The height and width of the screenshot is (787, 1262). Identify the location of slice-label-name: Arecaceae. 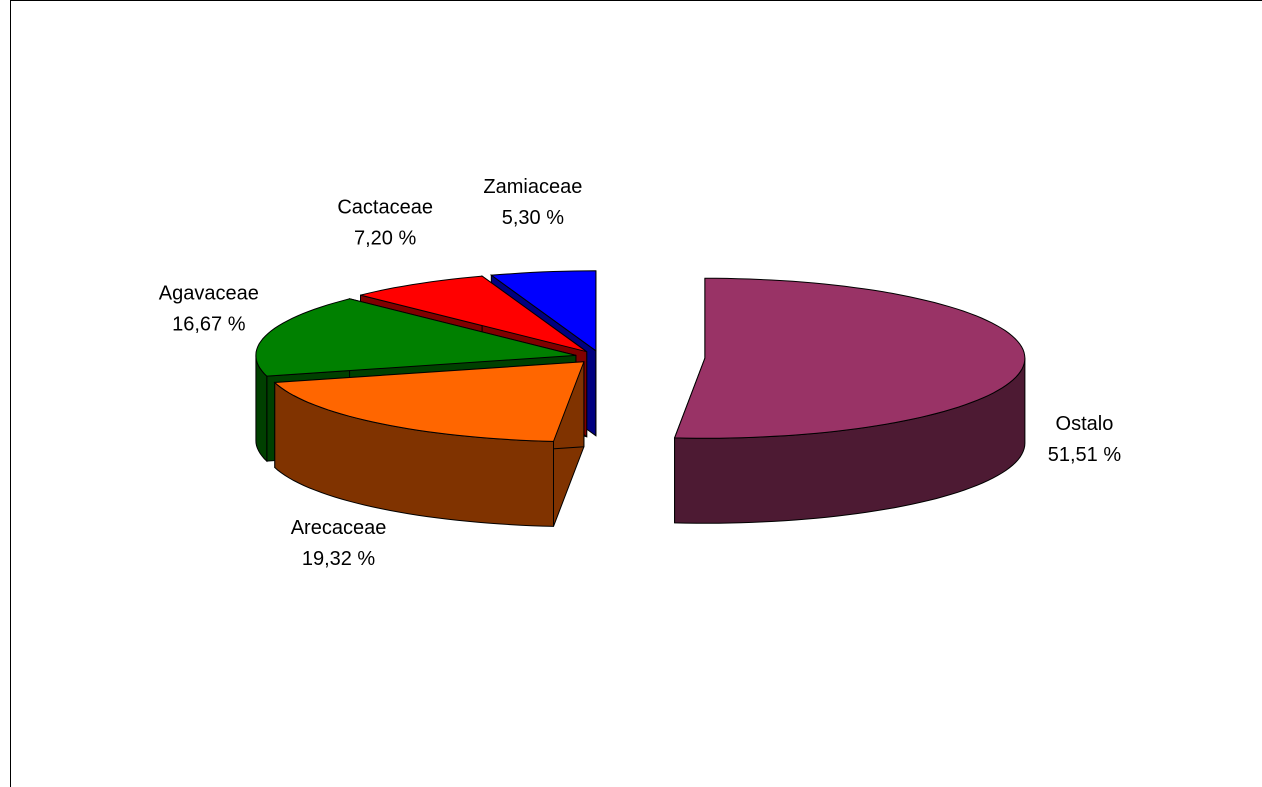
(339, 528).